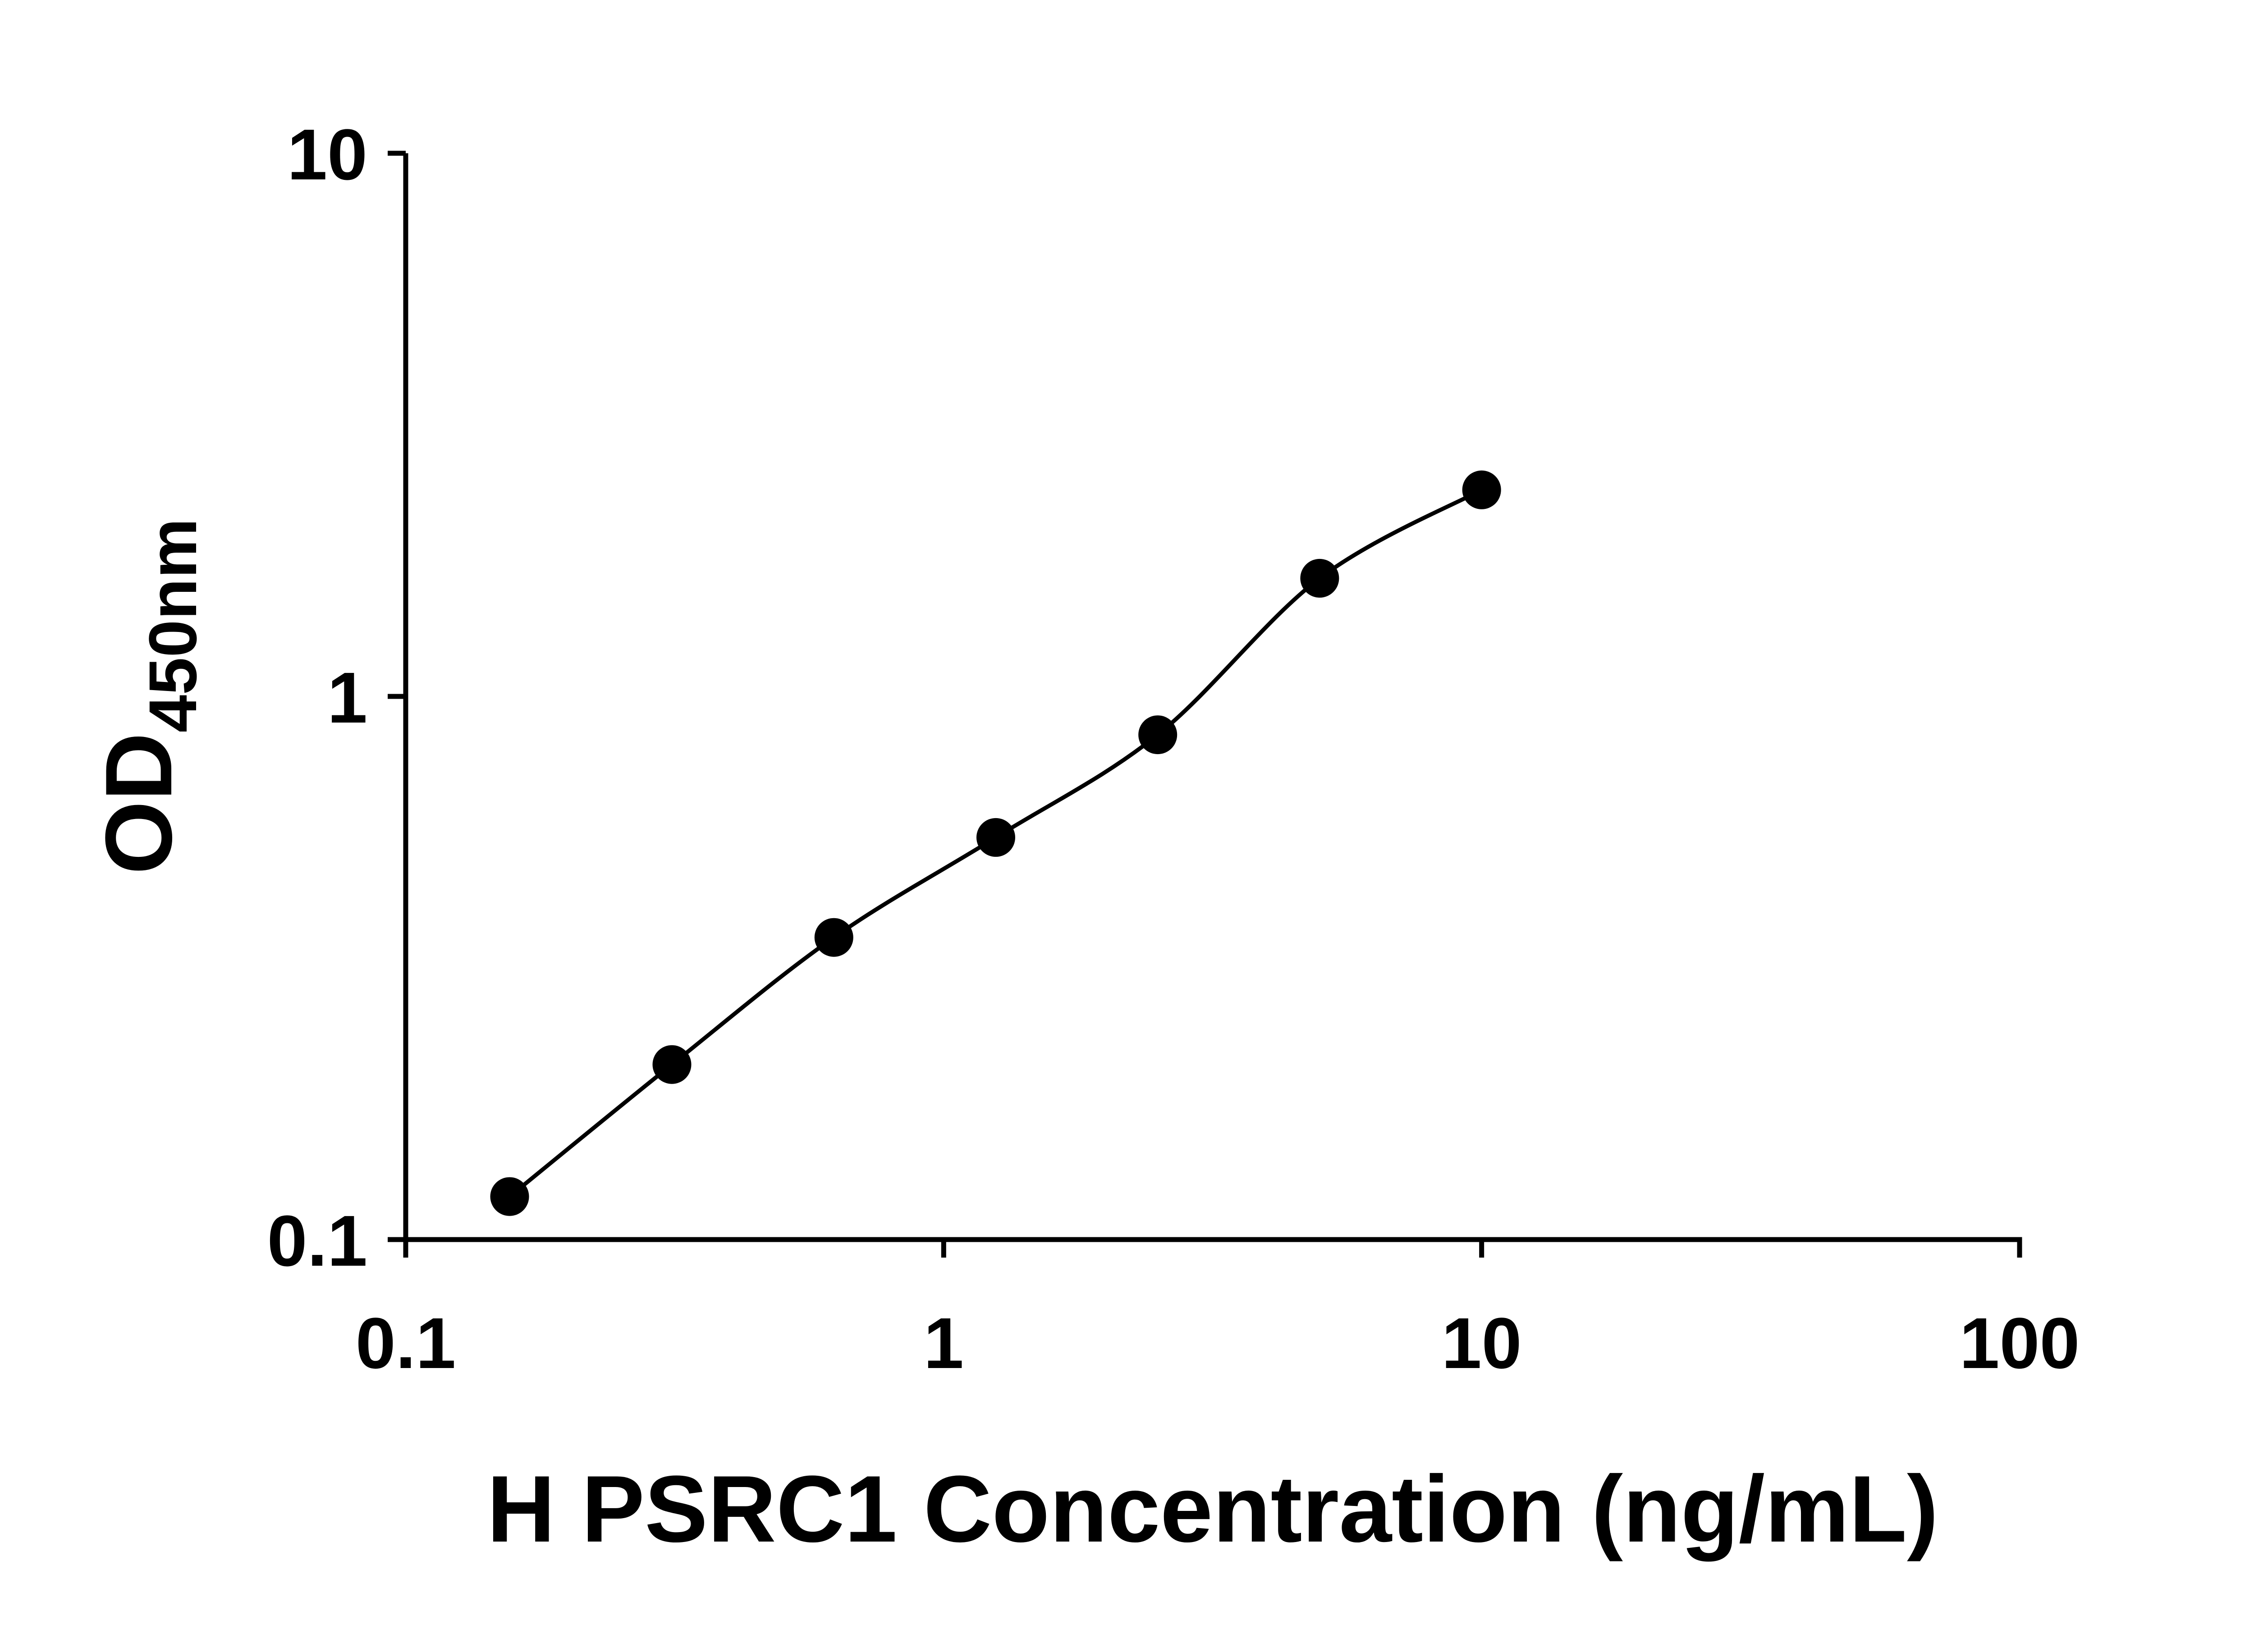 Image resolution: width=2254 pixels, height=1652 pixels. What do you see at coordinates (1212, 1509) in the screenshot?
I see `x-axis-title: H PSRC1 Concentration (ng/mL)` at bounding box center [1212, 1509].